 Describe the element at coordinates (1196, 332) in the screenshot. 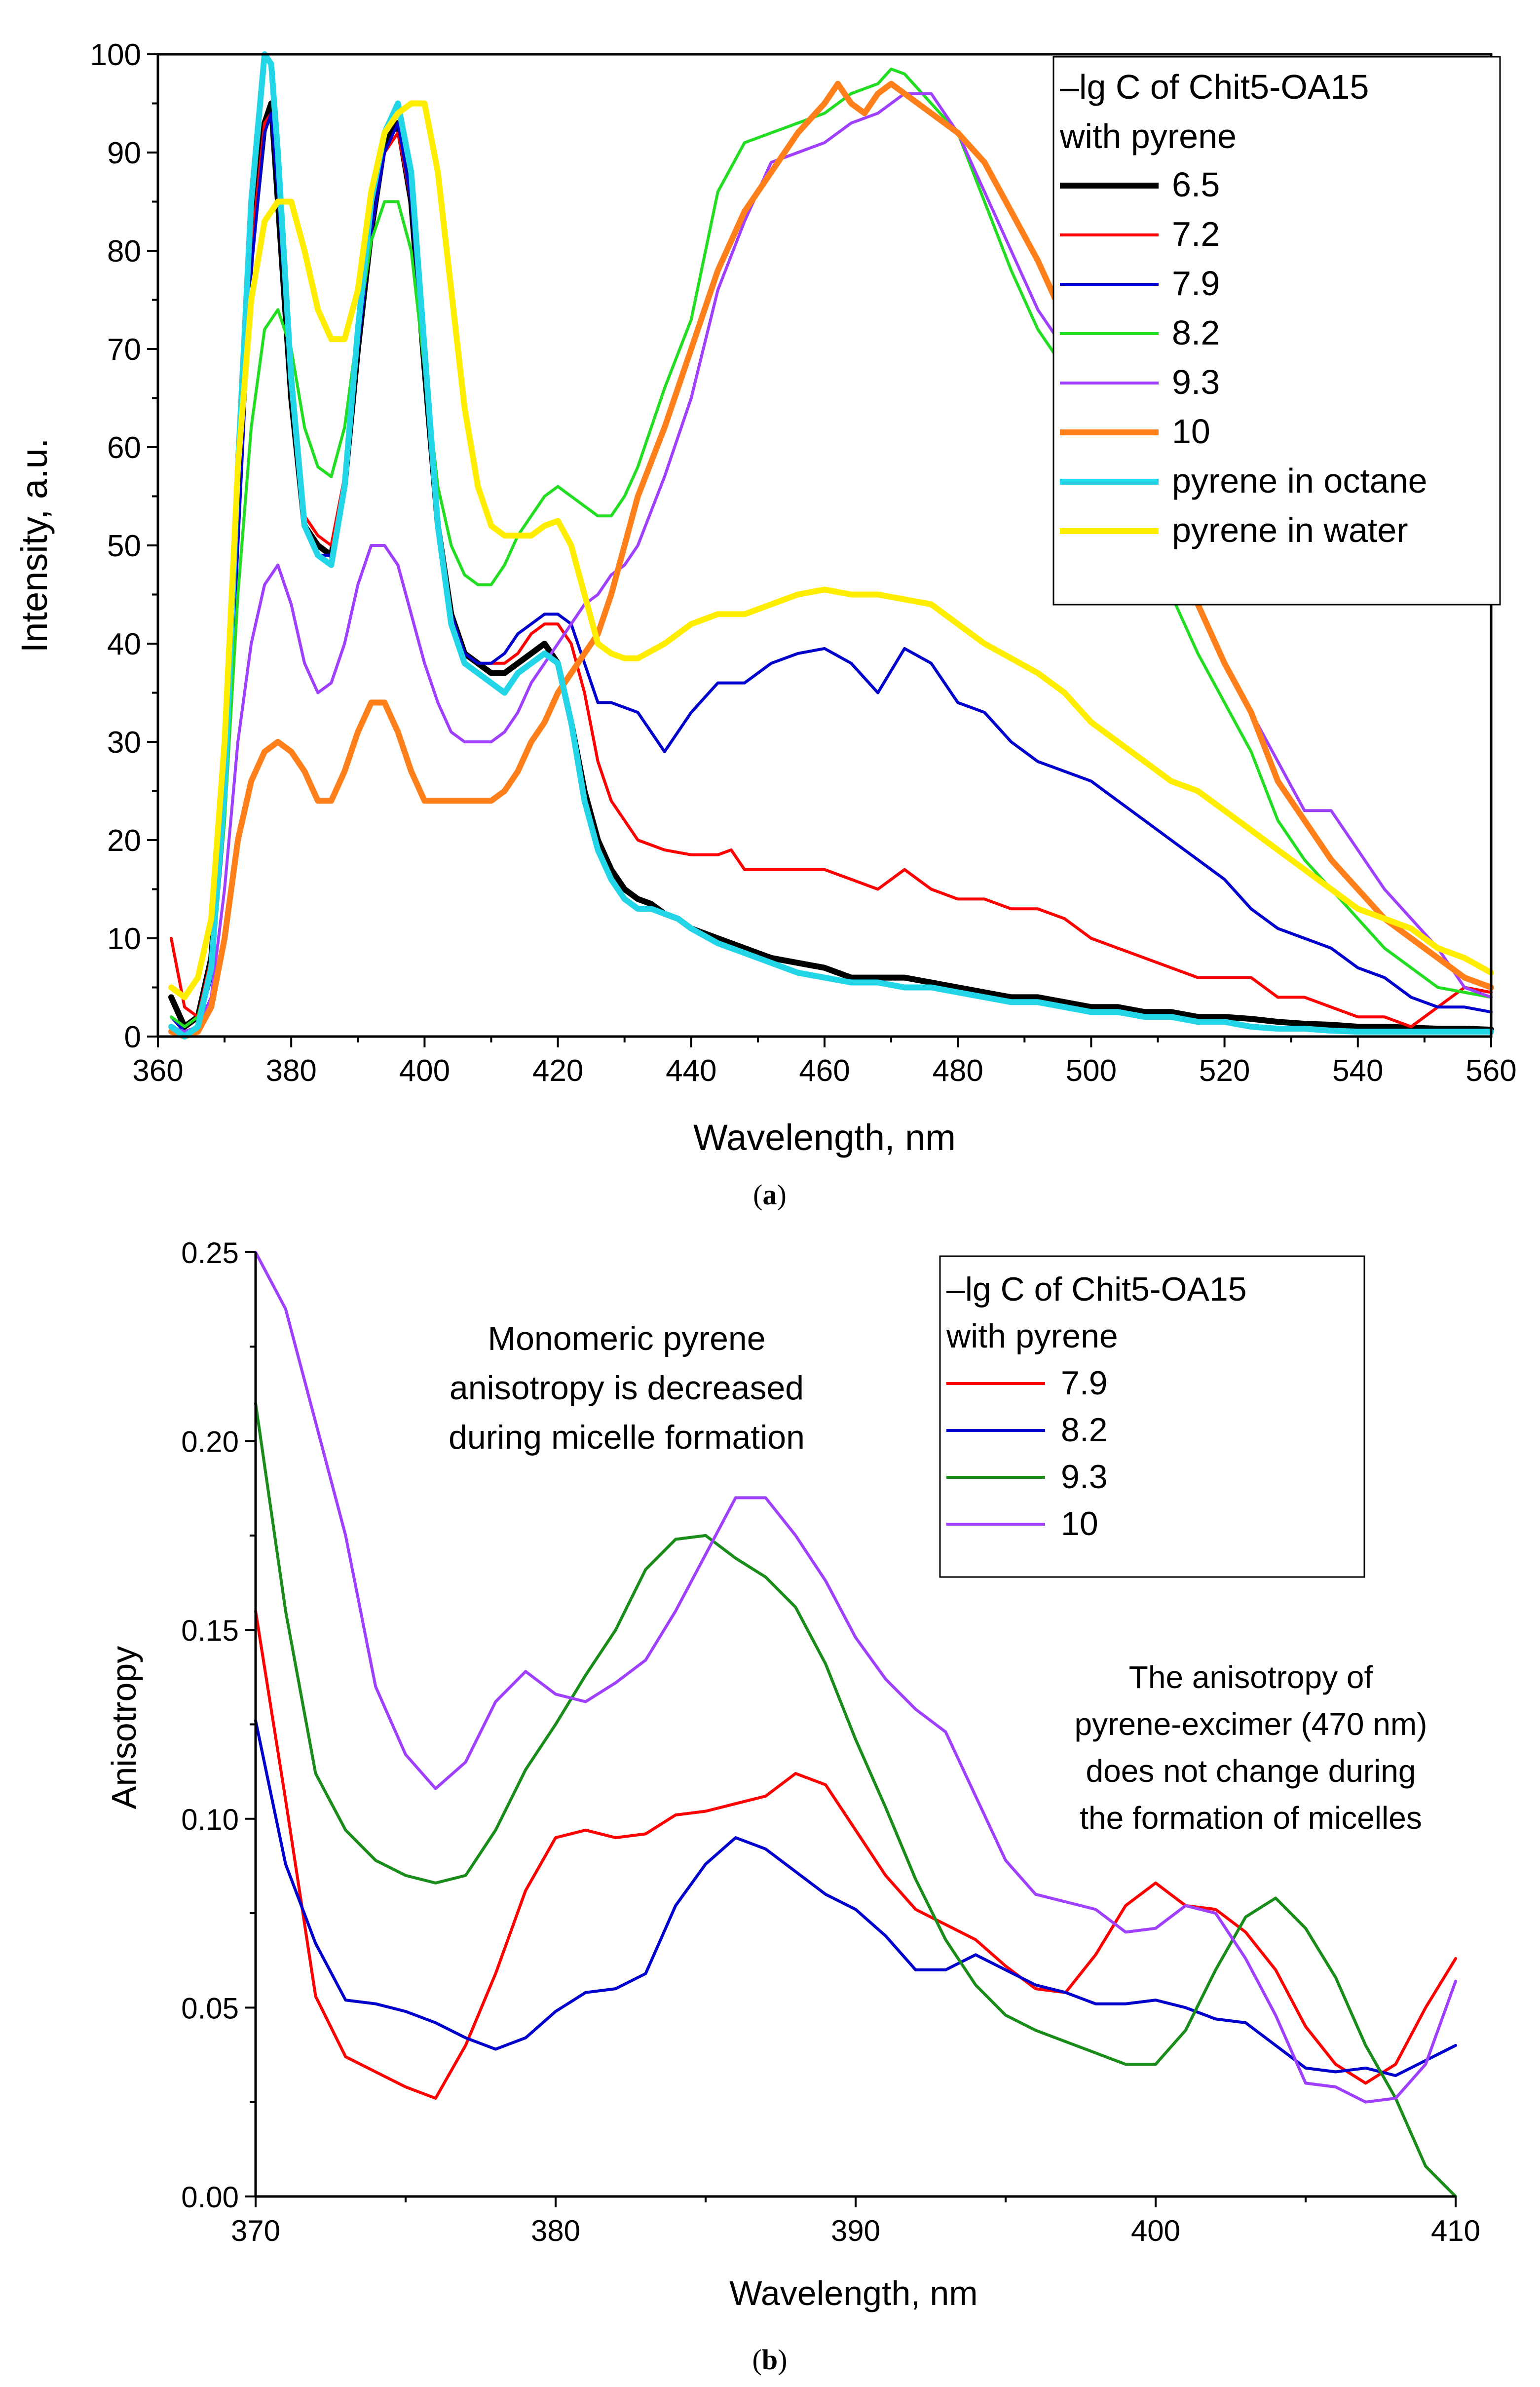

I see `panel-a-legend-label-8-2: 8.2` at that location.